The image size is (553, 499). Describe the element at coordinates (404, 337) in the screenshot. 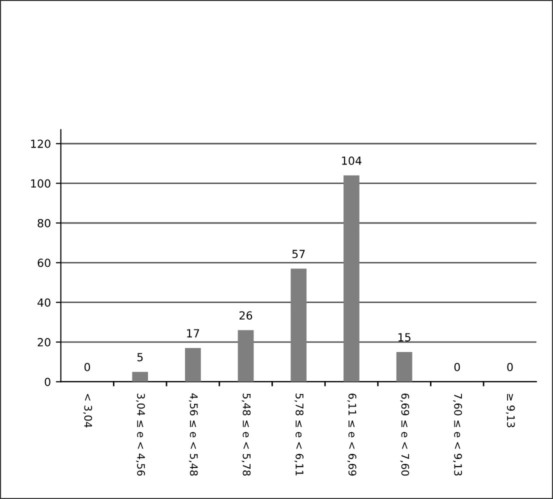

I see `data-label: 15` at that location.